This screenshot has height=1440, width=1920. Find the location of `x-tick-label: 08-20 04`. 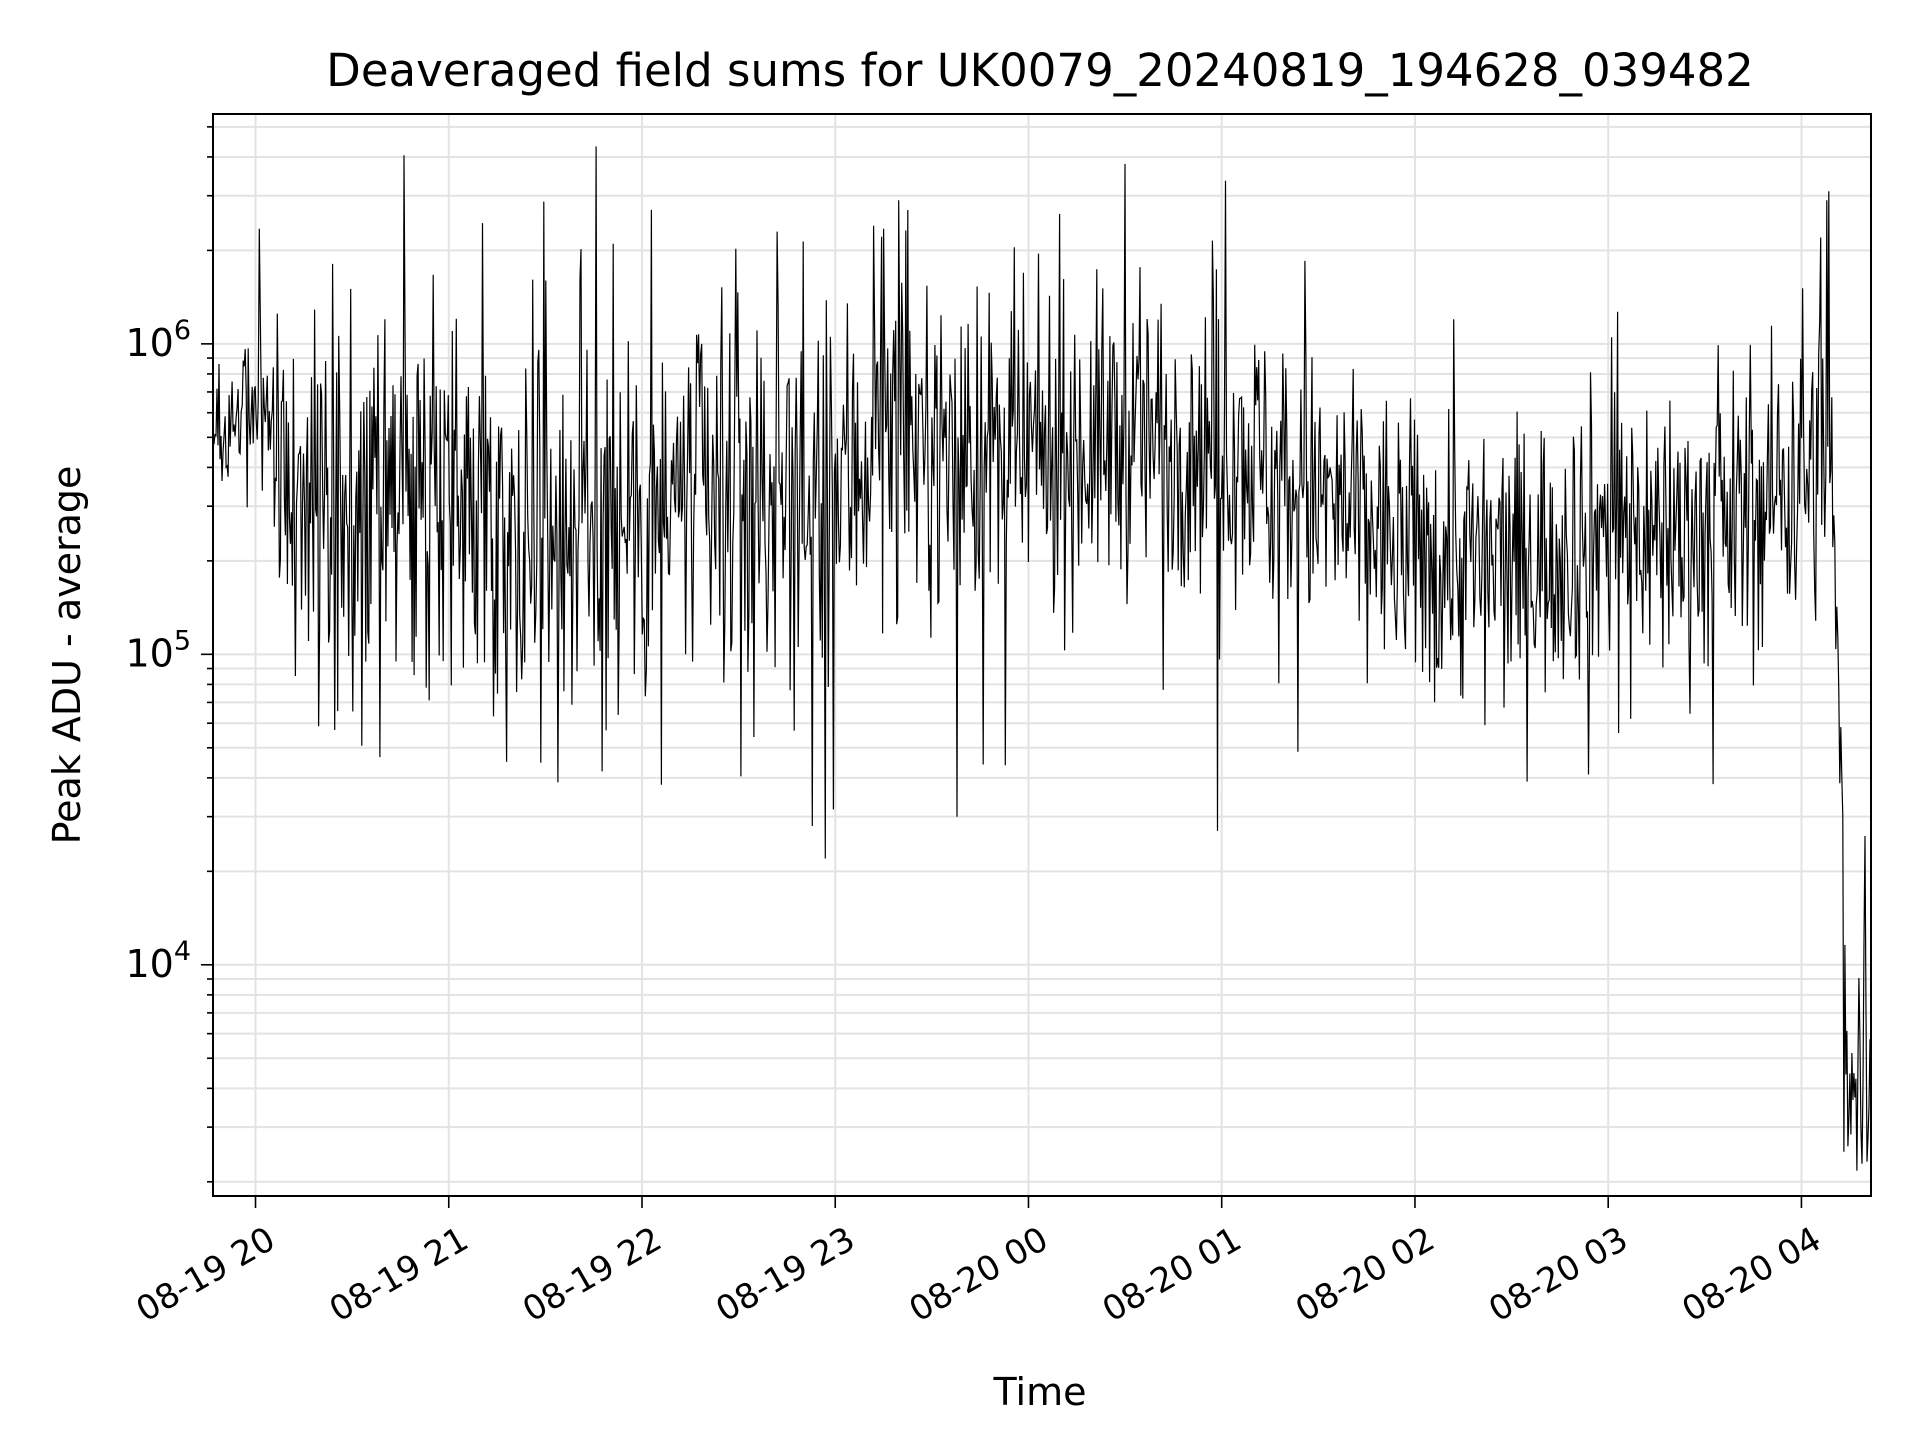

x-tick-label: 08-20 04 is located at coordinates (1752, 1274).